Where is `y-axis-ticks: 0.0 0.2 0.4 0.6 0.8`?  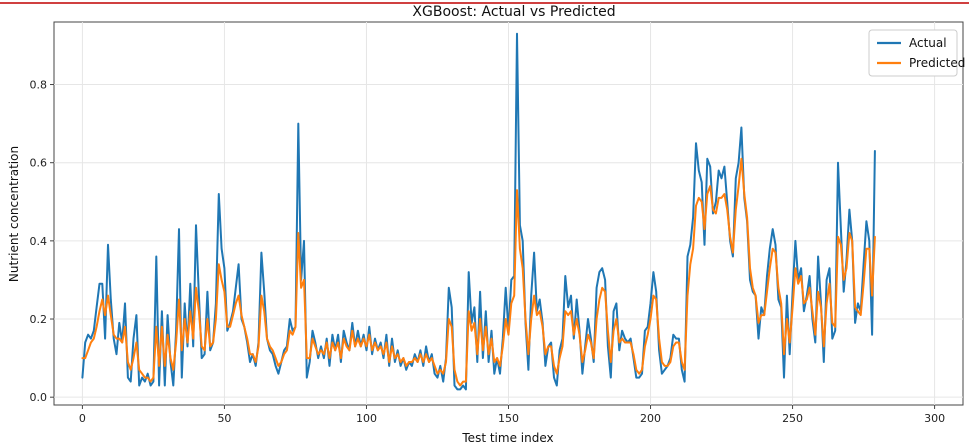
y-axis-ticks: 0.0 0.2 0.4 0.6 0.8 is located at coordinates (42, 241).